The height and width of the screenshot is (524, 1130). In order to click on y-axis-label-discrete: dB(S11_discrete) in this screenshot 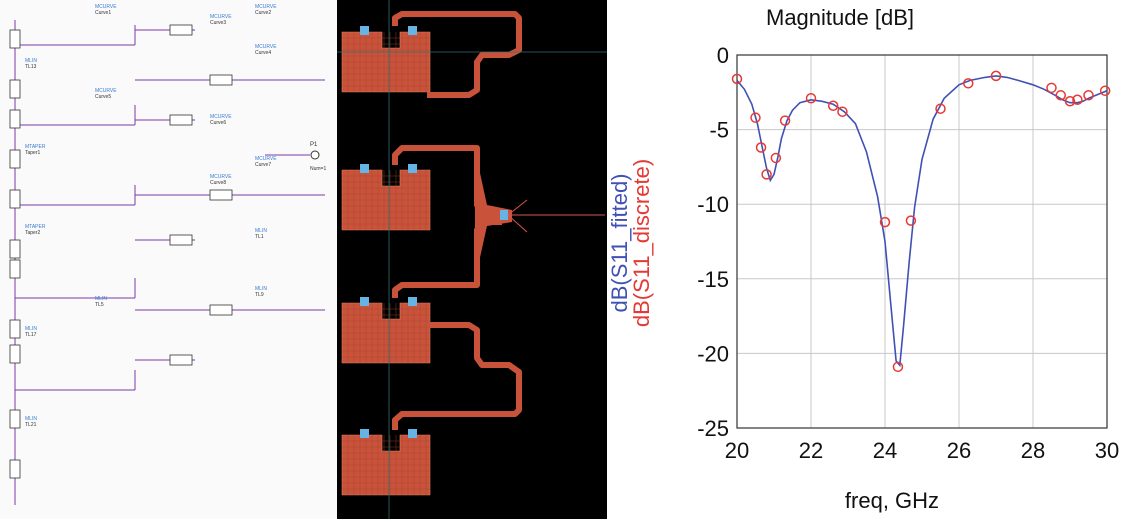, I will do `click(641, 243)`.